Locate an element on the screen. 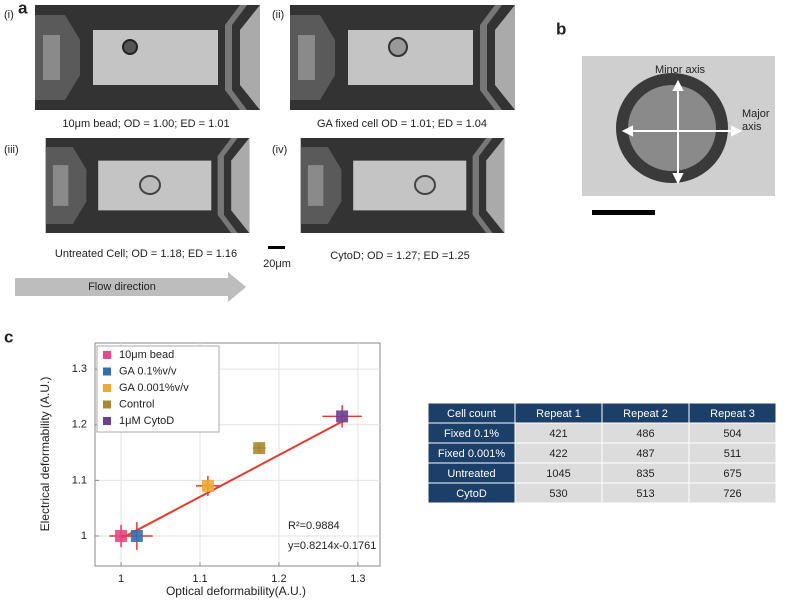 Image resolution: width=794 pixels, height=609 pixels. y-tick-label: 1.3 is located at coordinates (79, 369).